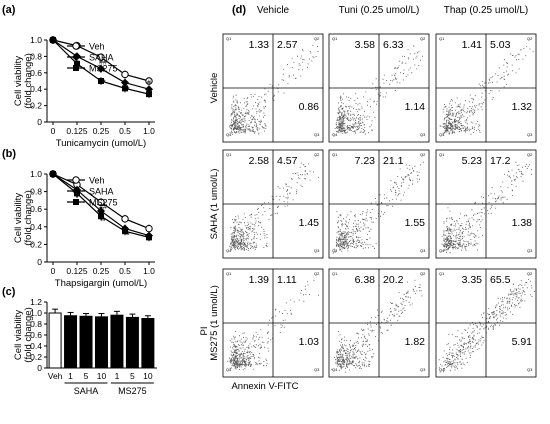 This screenshot has height=424, width=550. Describe the element at coordinates (97, 47) in the screenshot. I see `legend-entry: Veh` at that location.